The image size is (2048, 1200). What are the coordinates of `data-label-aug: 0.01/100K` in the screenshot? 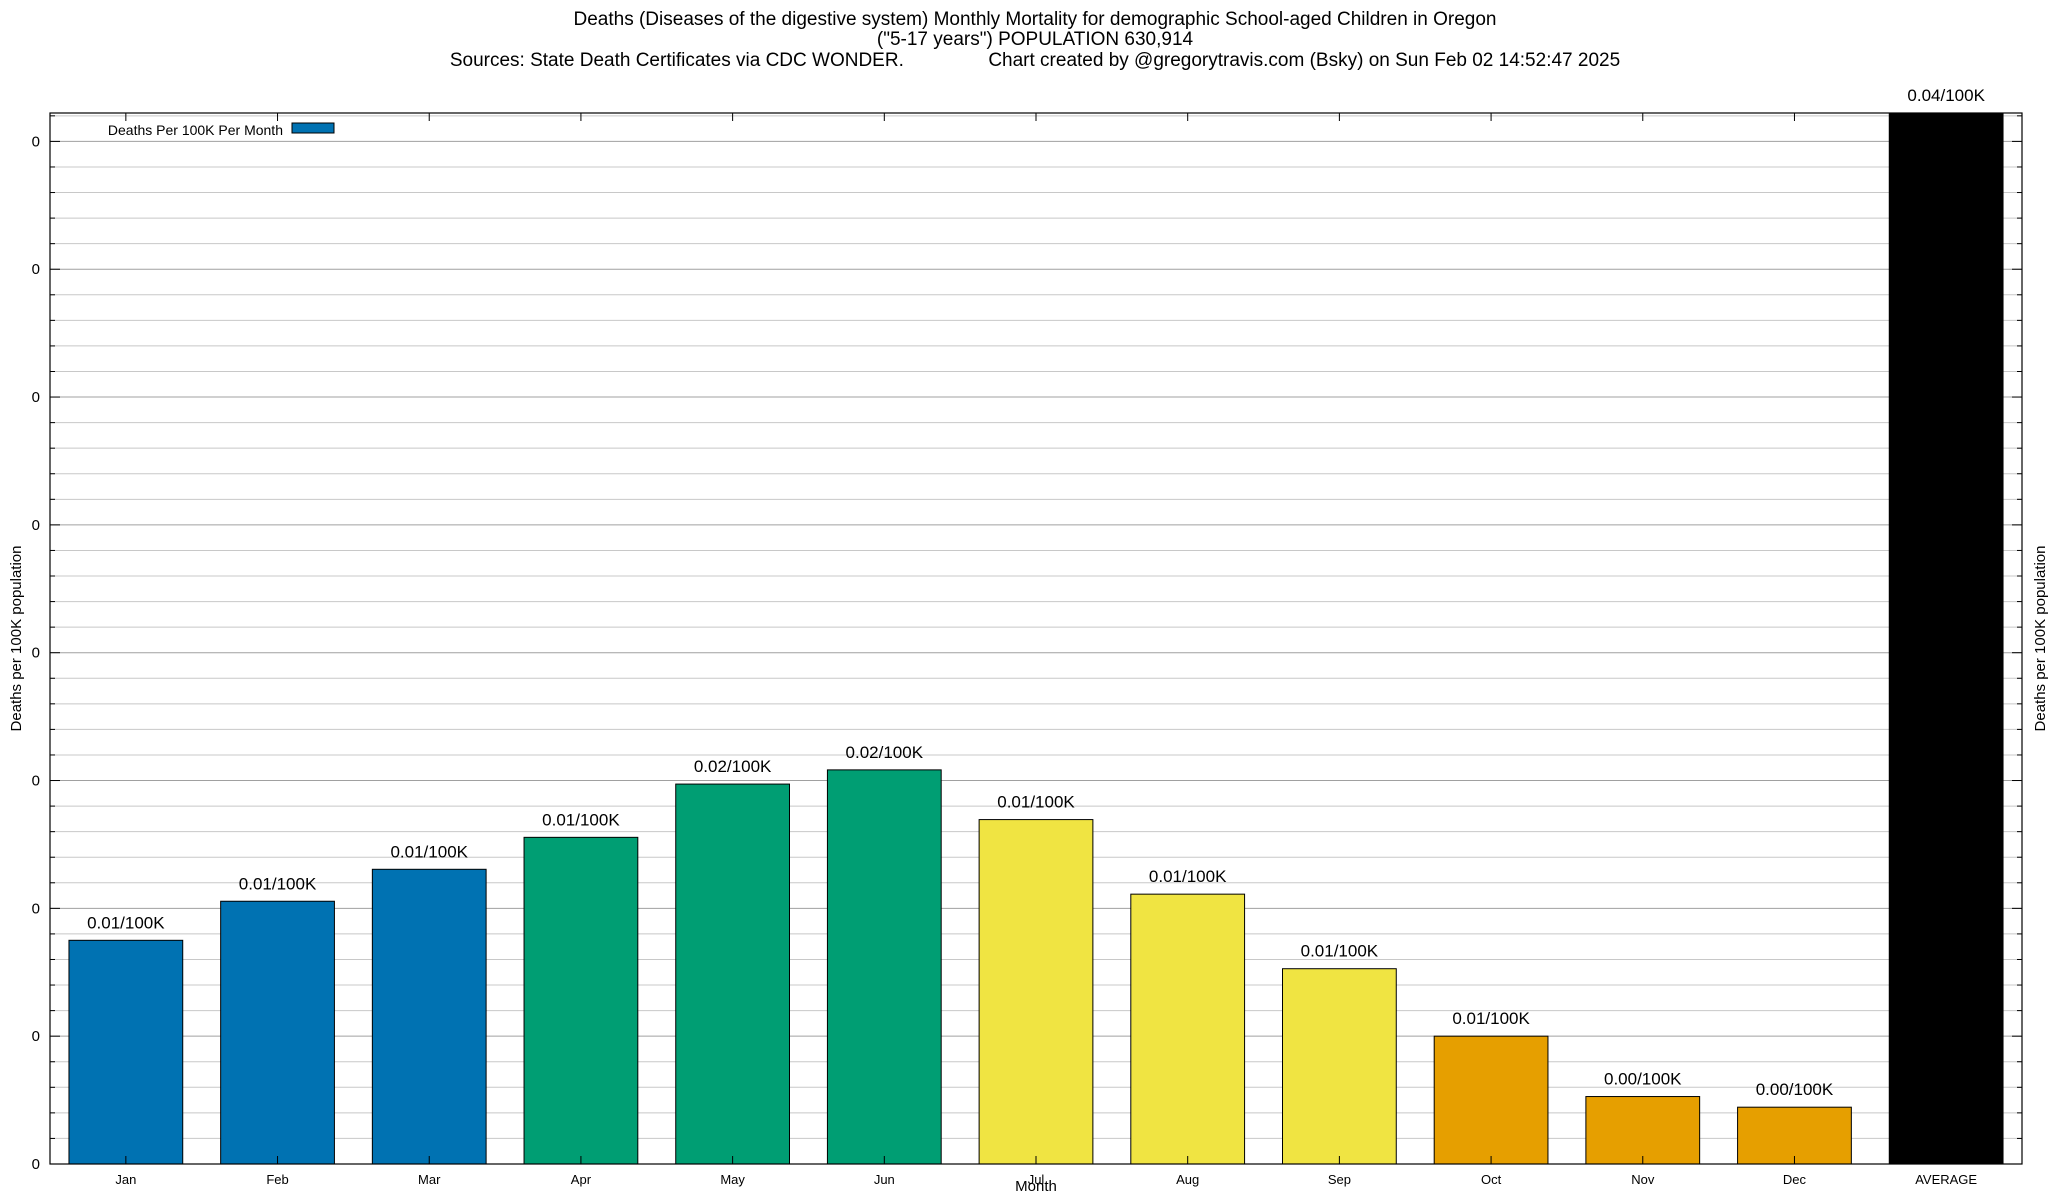 It's located at (1188, 876).